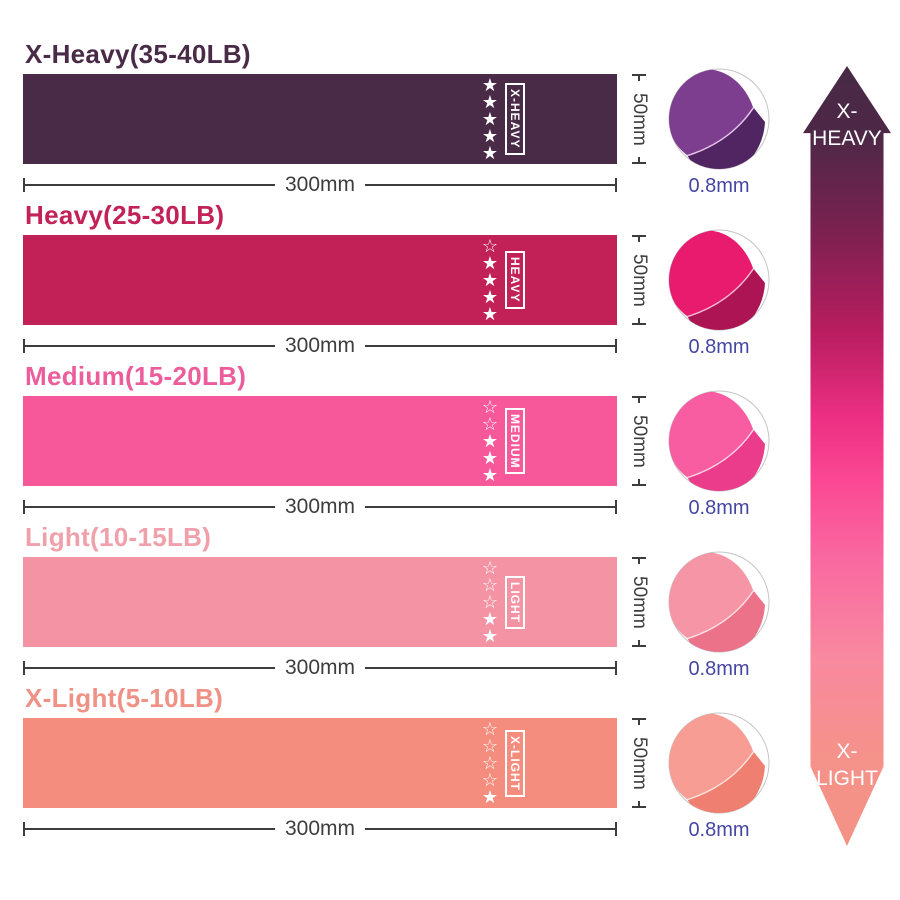 This screenshot has width=900, height=900. Describe the element at coordinates (138, 54) in the screenshot. I see `band-title: X-Heavy(35-40LB)` at that location.